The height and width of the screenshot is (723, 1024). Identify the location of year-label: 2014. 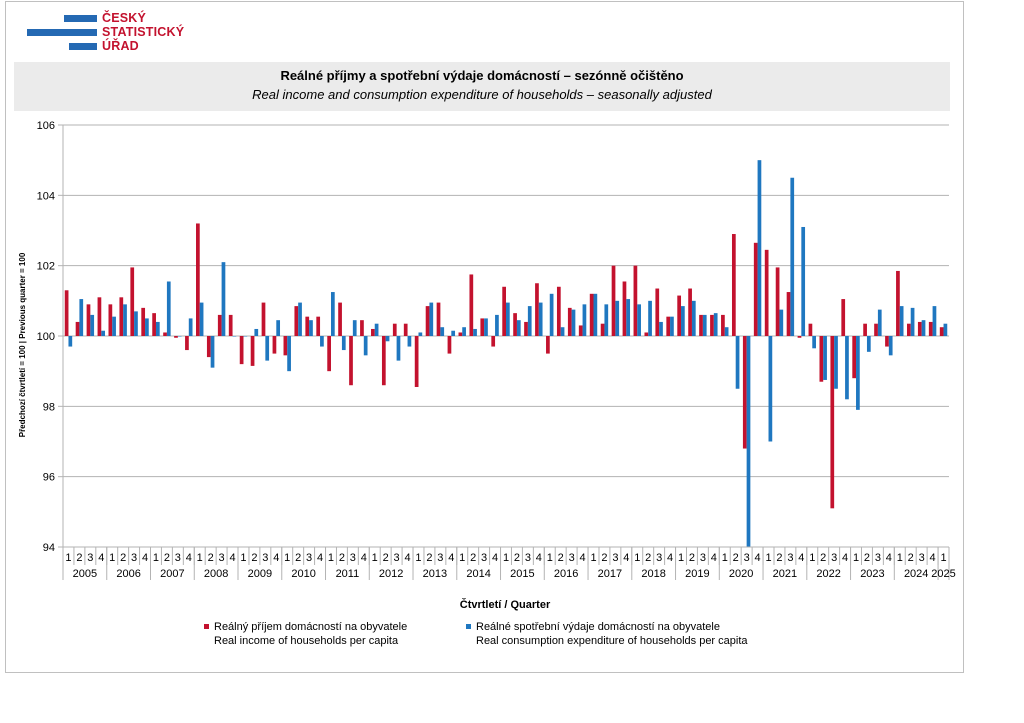
(478, 574).